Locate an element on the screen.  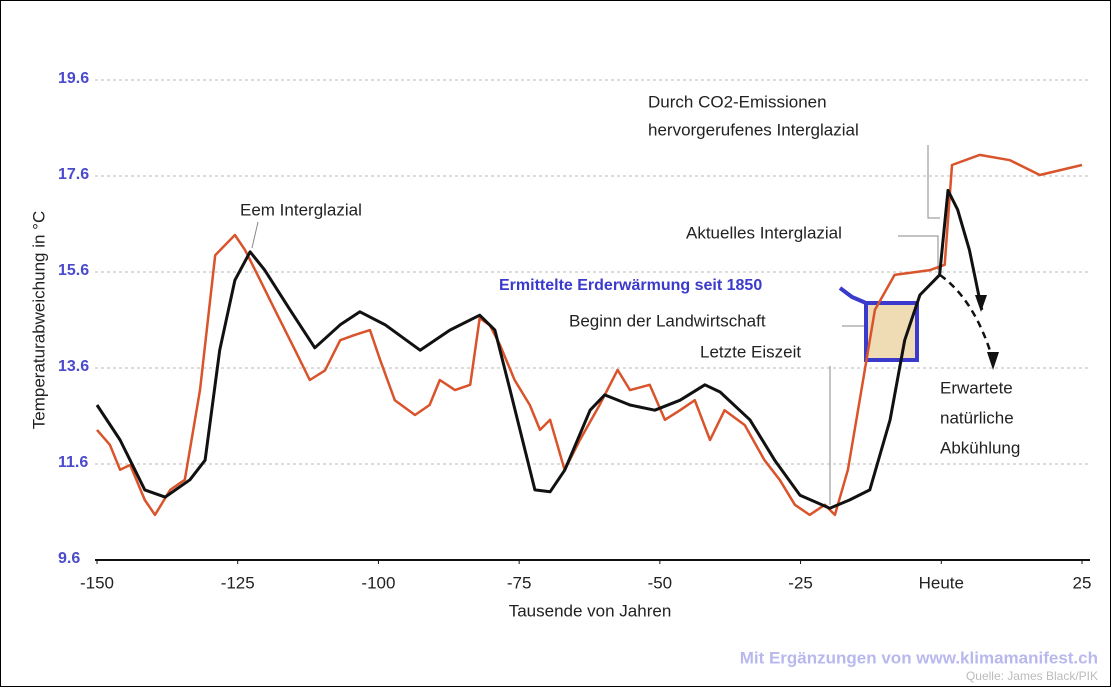
y-axis-label: Temperaturabweichung in °C is located at coordinates (38, 320).